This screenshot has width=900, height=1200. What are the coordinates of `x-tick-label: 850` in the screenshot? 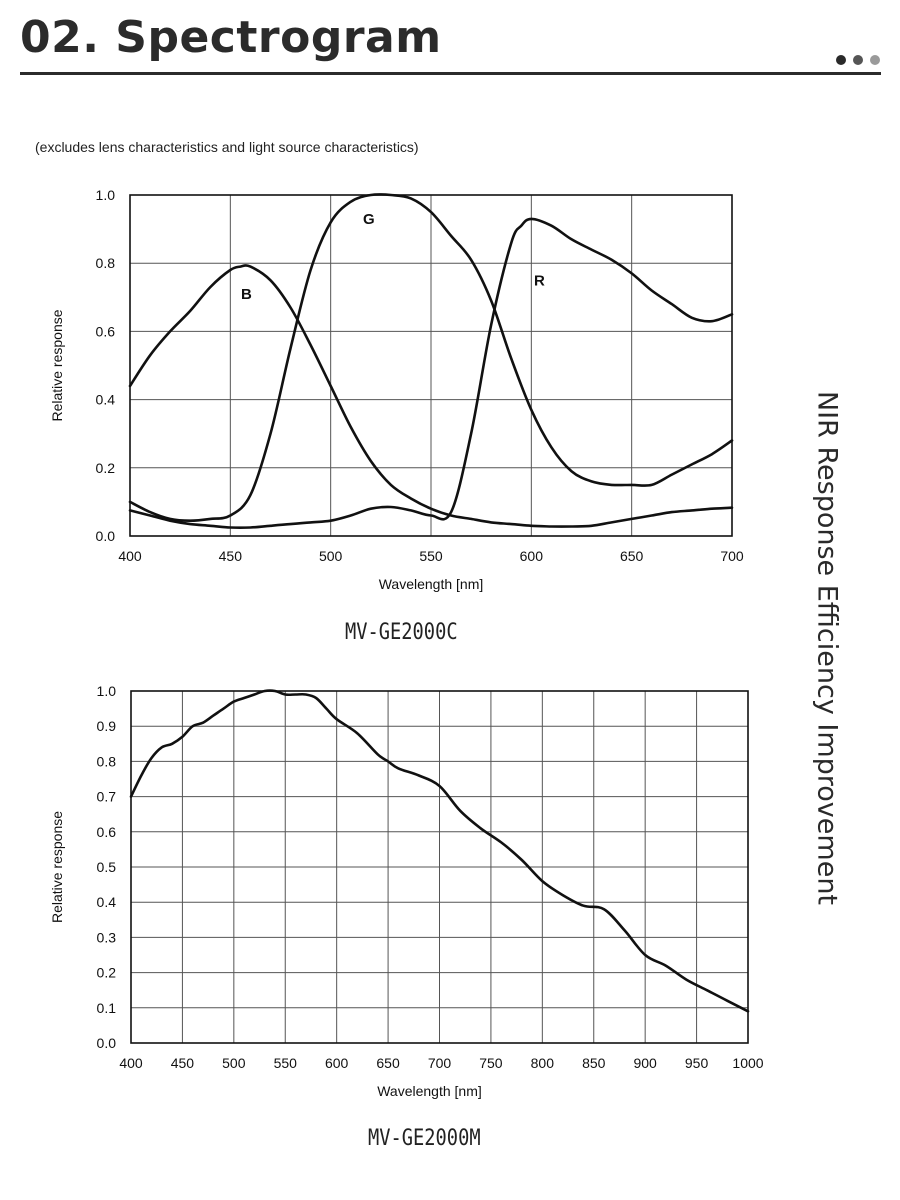 It's located at (594, 1063).